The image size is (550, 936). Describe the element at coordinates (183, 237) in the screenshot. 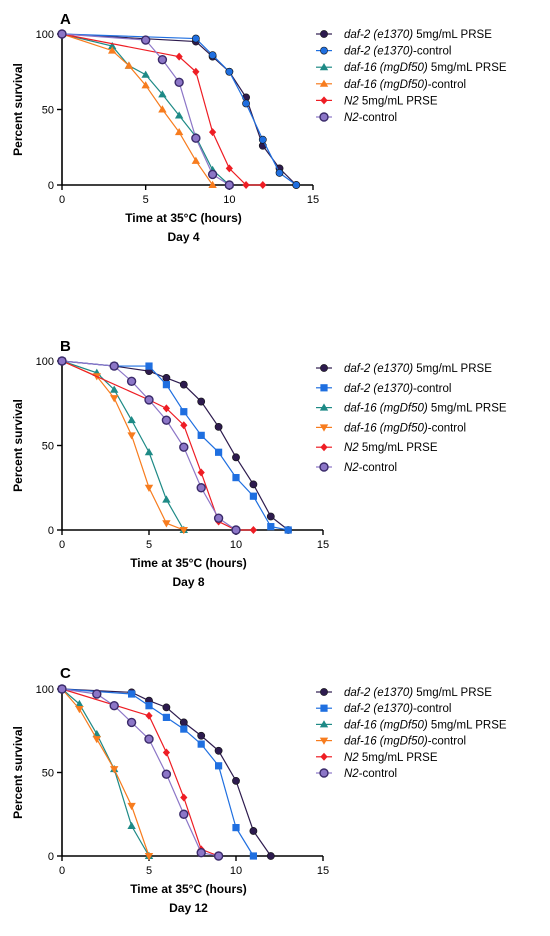

I see `day-label: Day 4` at that location.